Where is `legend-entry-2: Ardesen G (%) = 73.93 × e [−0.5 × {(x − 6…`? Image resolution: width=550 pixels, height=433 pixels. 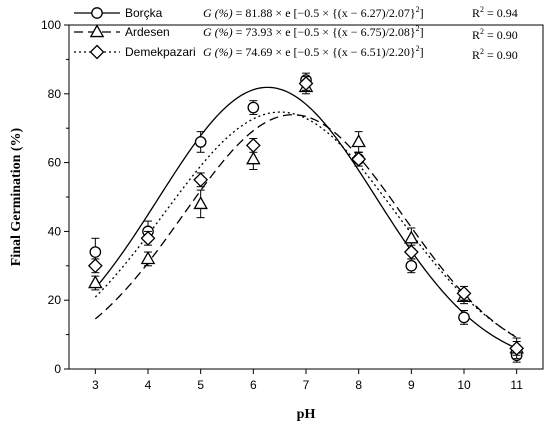
legend-entry-2: Ardesen G (%) = 73.93 × e [−0.5 × {(x − 6… is located at coordinates (296, 33).